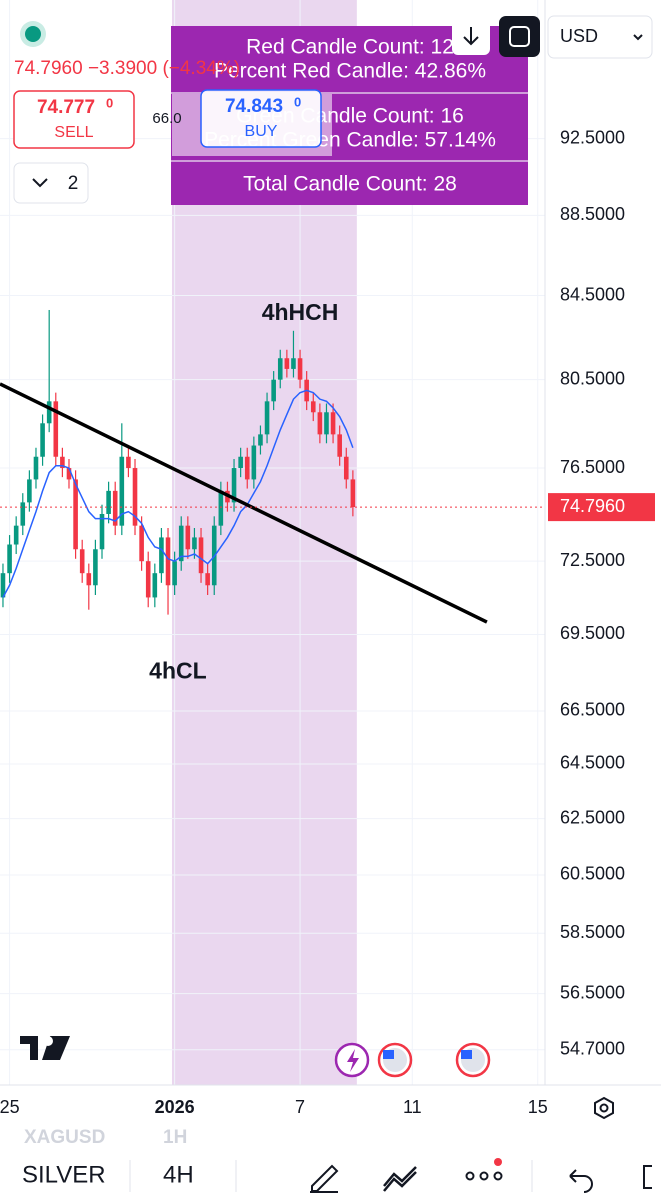 This screenshot has width=661, height=1200. Describe the element at coordinates (592, 467) in the screenshot. I see `y-tick-label: 76.5000` at that location.